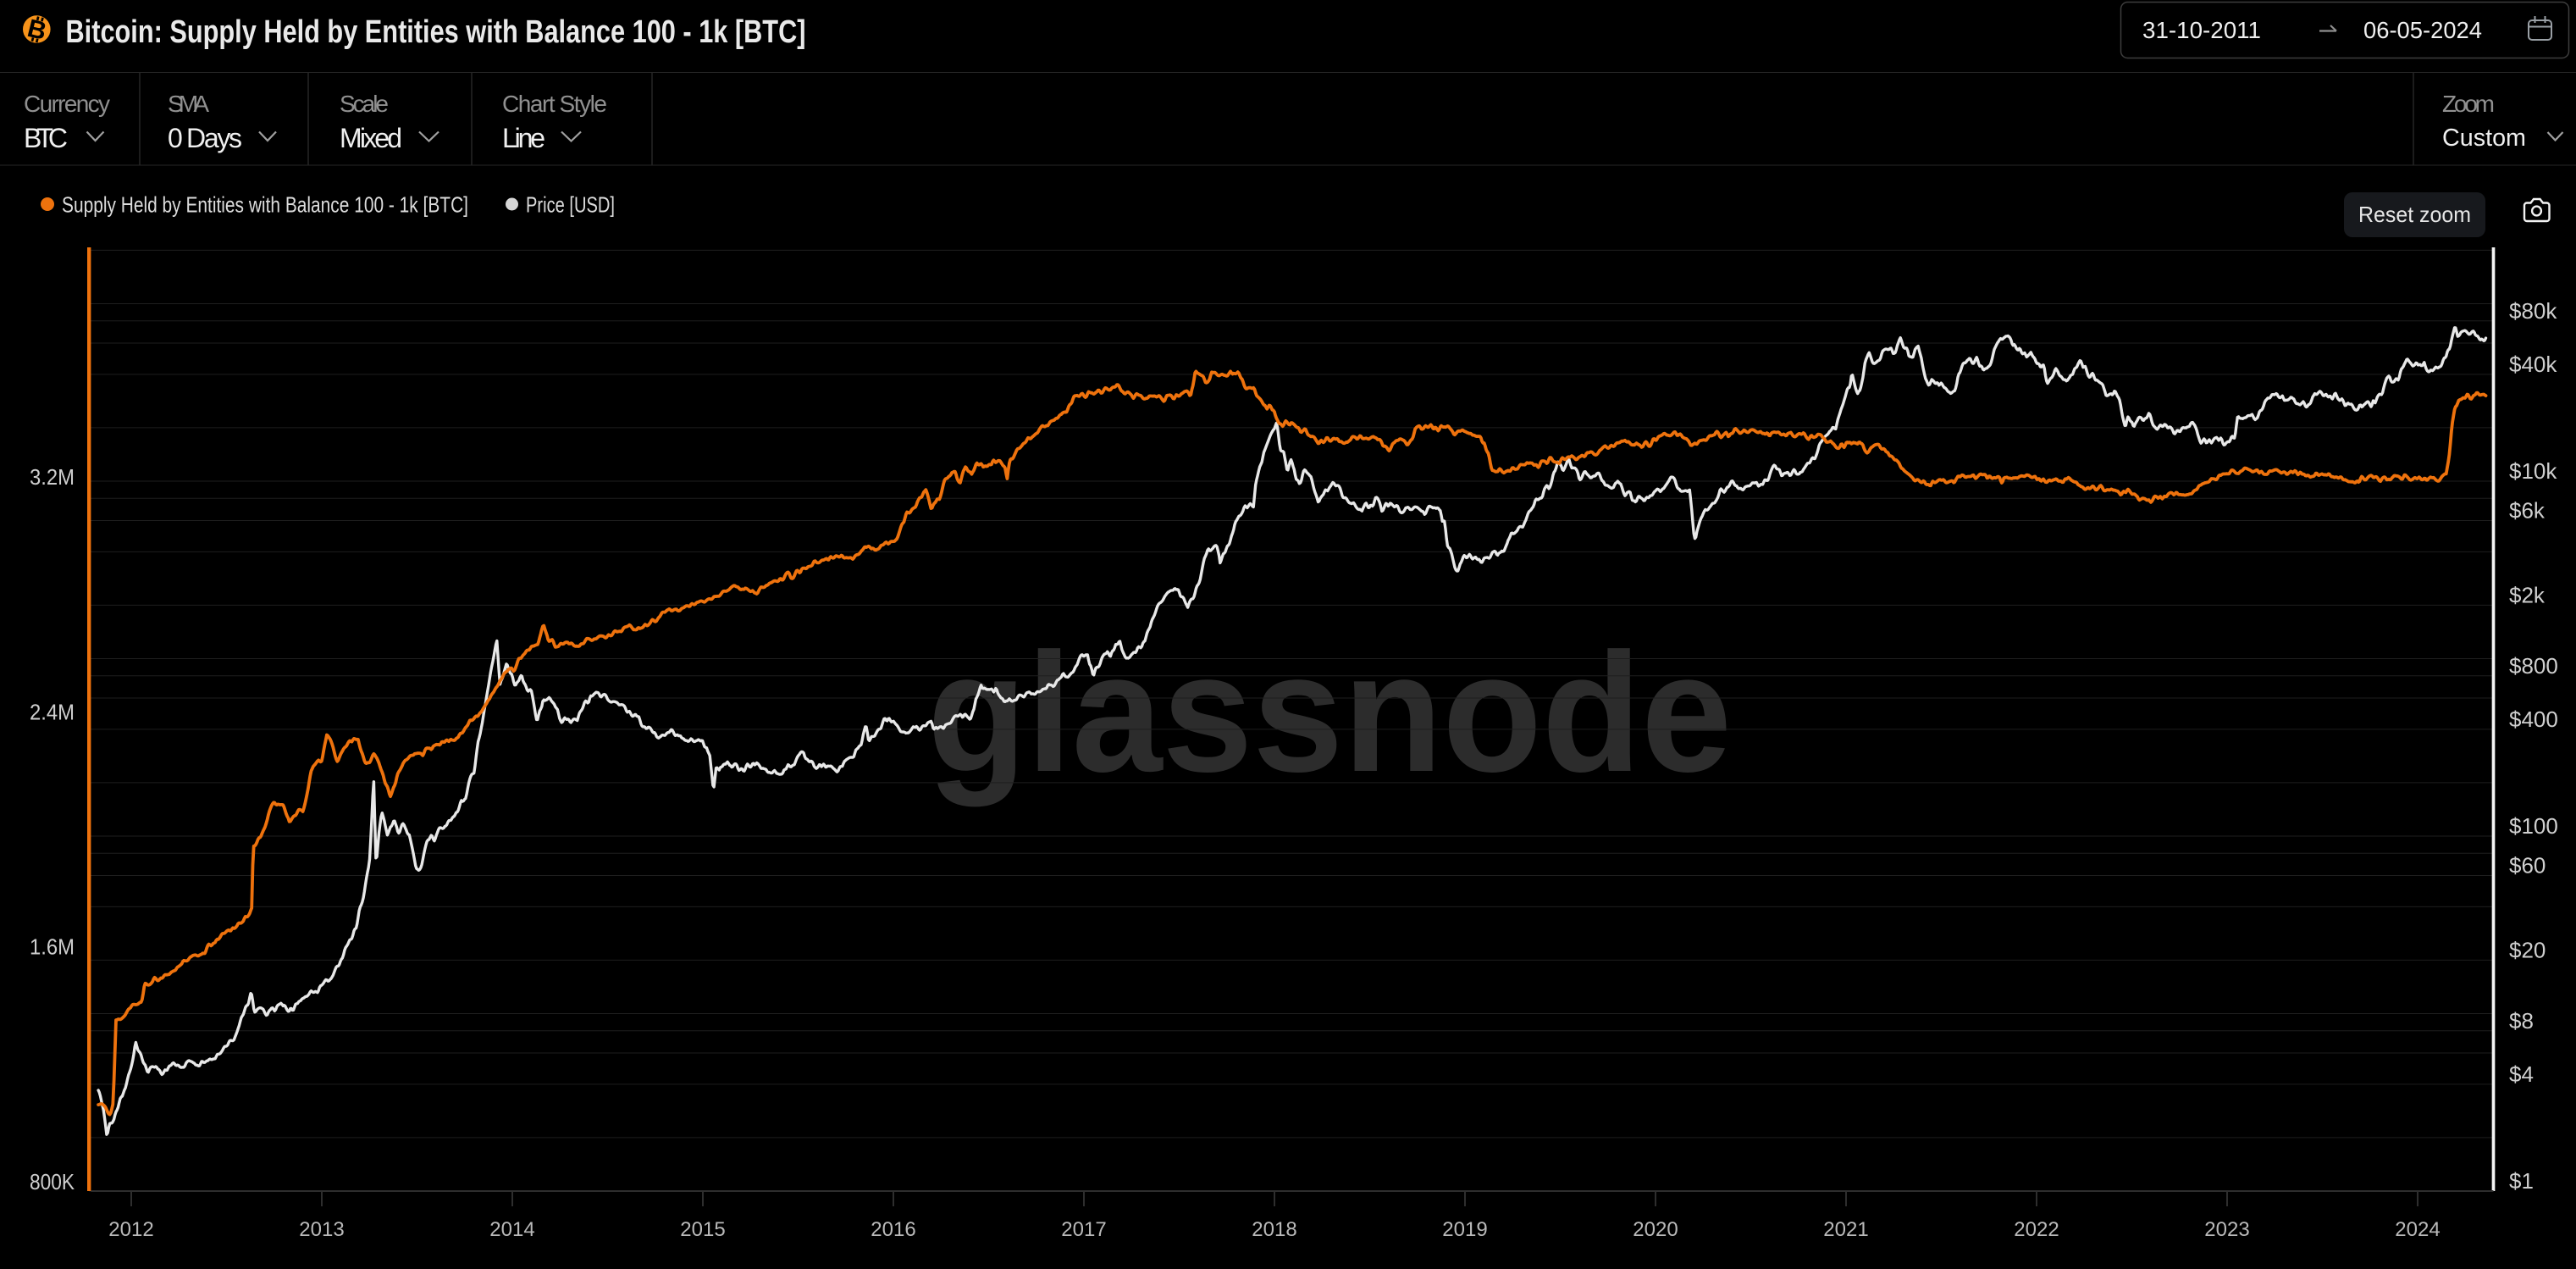 The height and width of the screenshot is (1269, 2576). I want to click on svg-text: 2021, so click(1845, 1229).